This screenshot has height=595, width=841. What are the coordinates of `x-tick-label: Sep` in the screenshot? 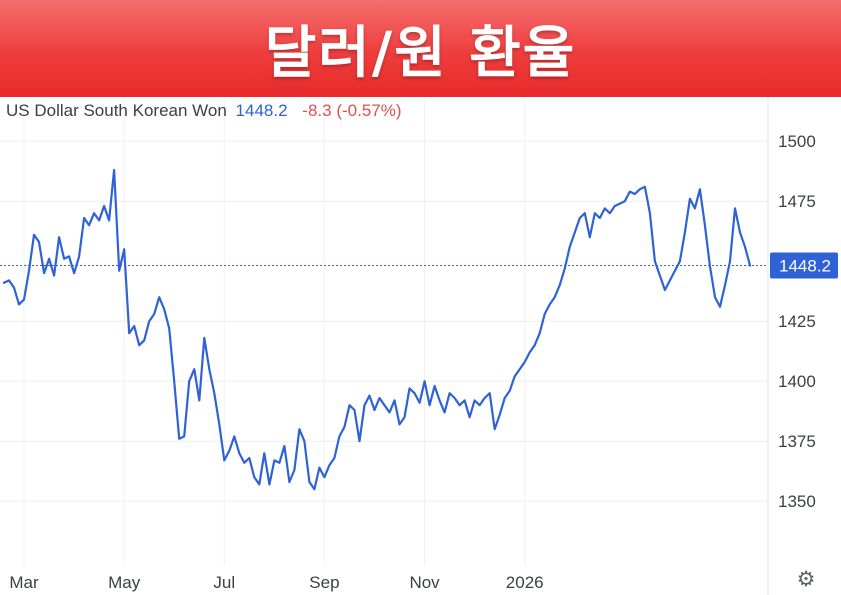 It's located at (324, 582).